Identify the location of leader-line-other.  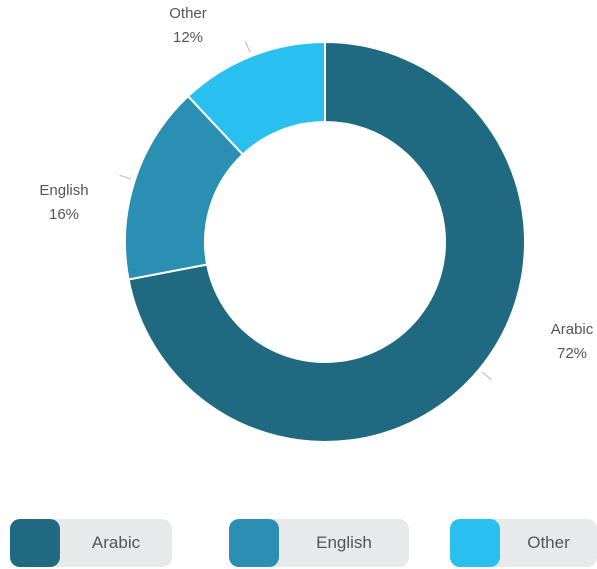
(248, 46).